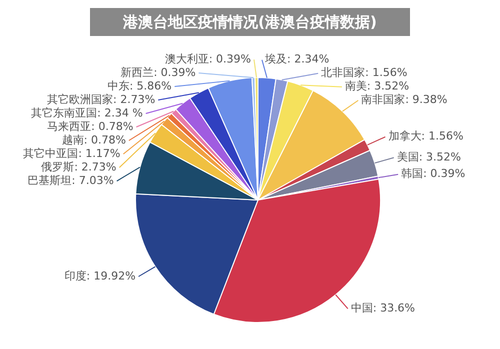  Describe the element at coordinates (71, 180) in the screenshot. I see `slice-label: 巴基斯坦: 7.03%` at that location.